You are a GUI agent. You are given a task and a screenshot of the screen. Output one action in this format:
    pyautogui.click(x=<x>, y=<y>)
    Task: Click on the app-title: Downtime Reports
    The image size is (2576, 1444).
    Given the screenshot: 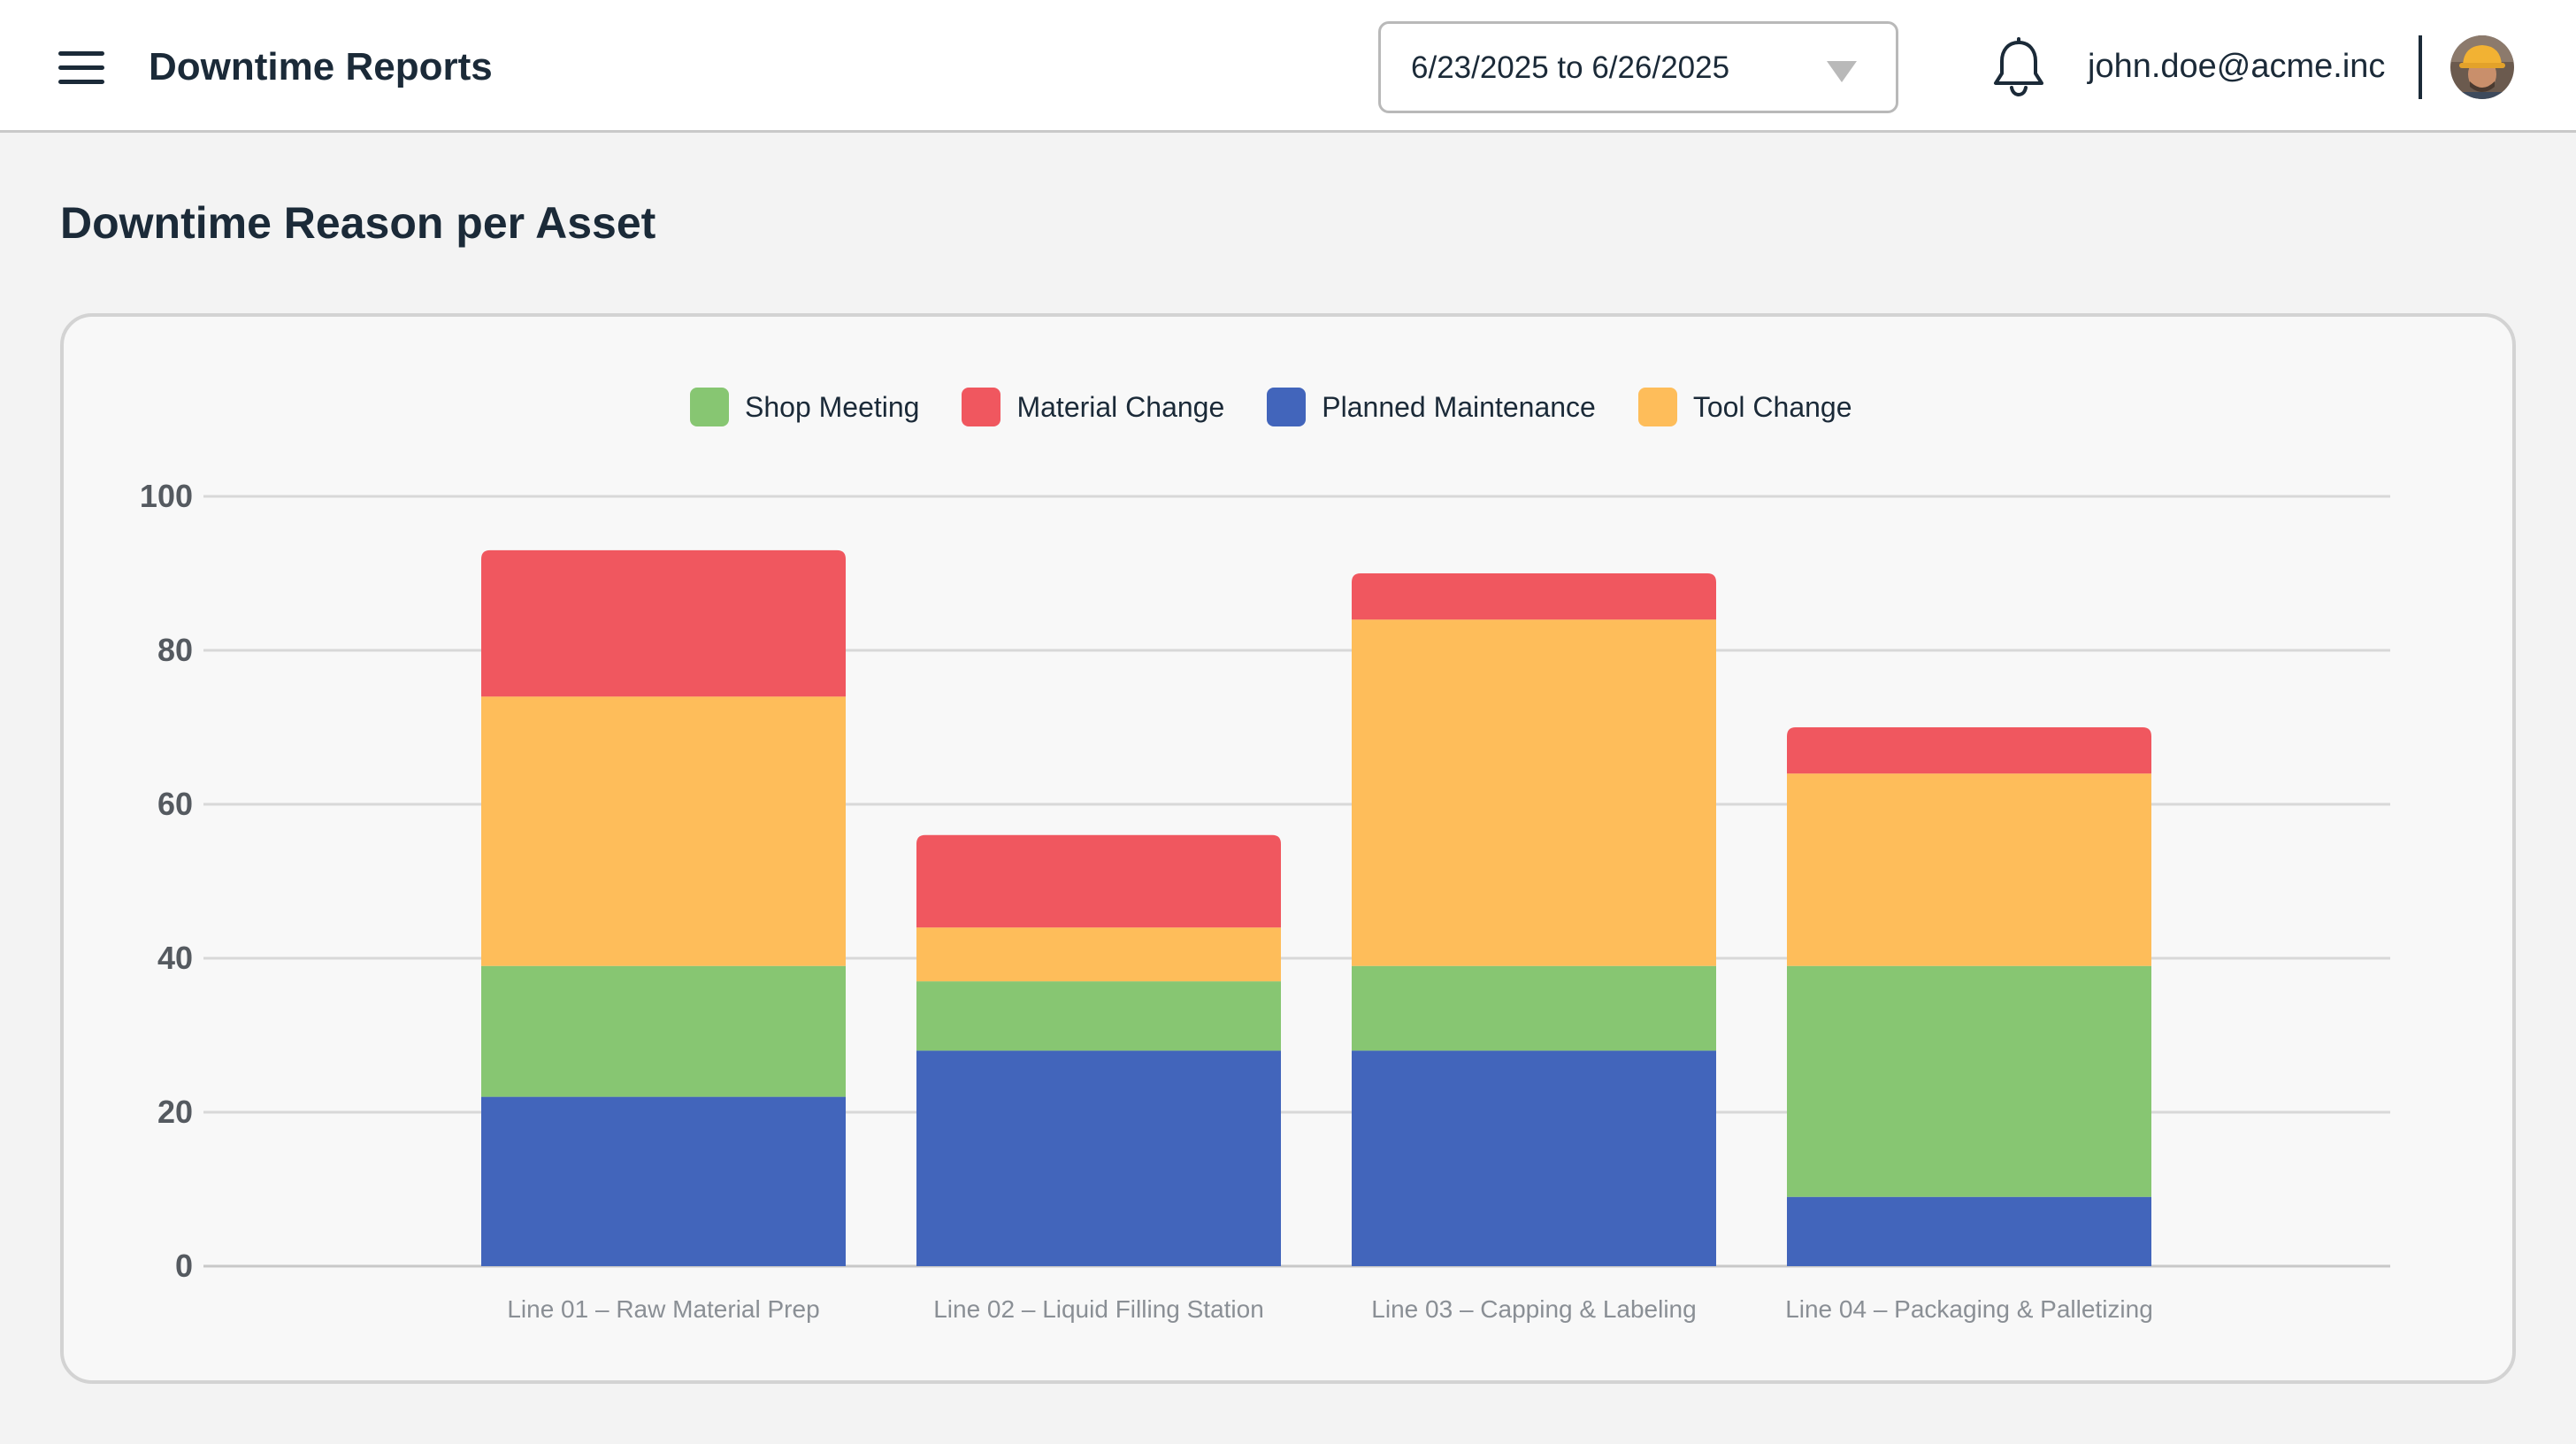 What is the action you would take?
    pyautogui.click(x=321, y=66)
    